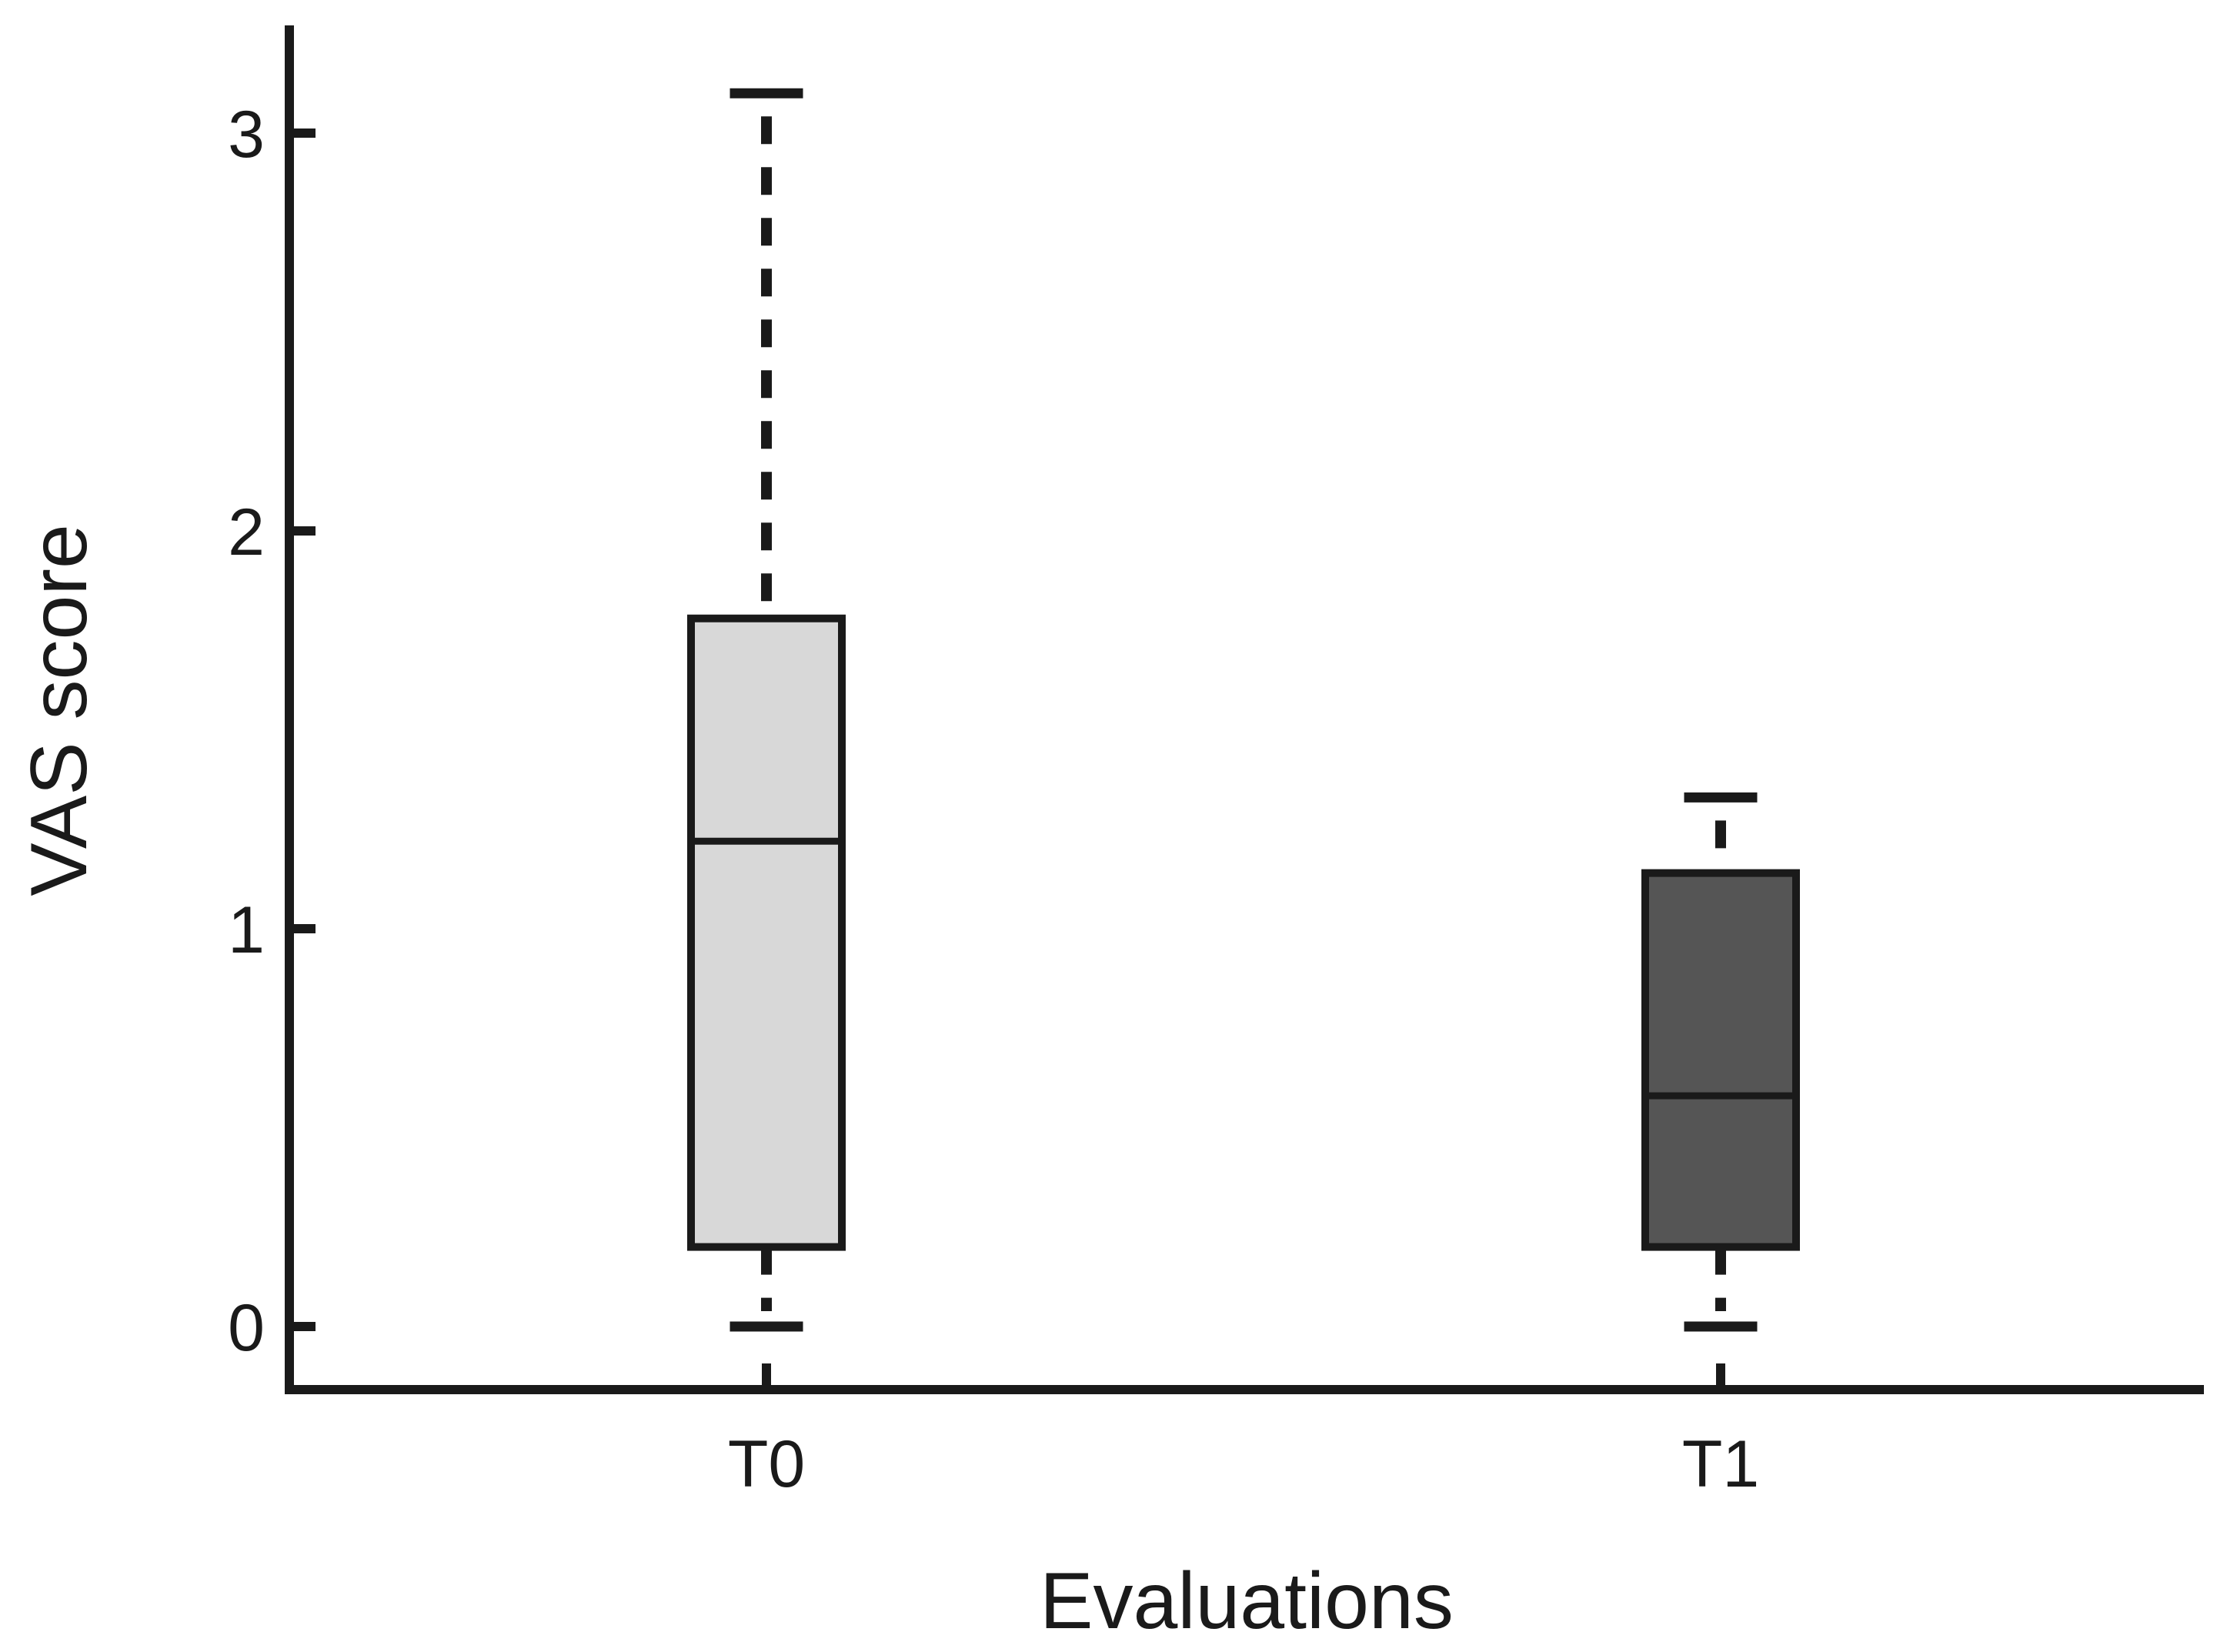 The image size is (2227, 1652). Describe the element at coordinates (1721, 1060) in the screenshot. I see `box-T1` at that location.